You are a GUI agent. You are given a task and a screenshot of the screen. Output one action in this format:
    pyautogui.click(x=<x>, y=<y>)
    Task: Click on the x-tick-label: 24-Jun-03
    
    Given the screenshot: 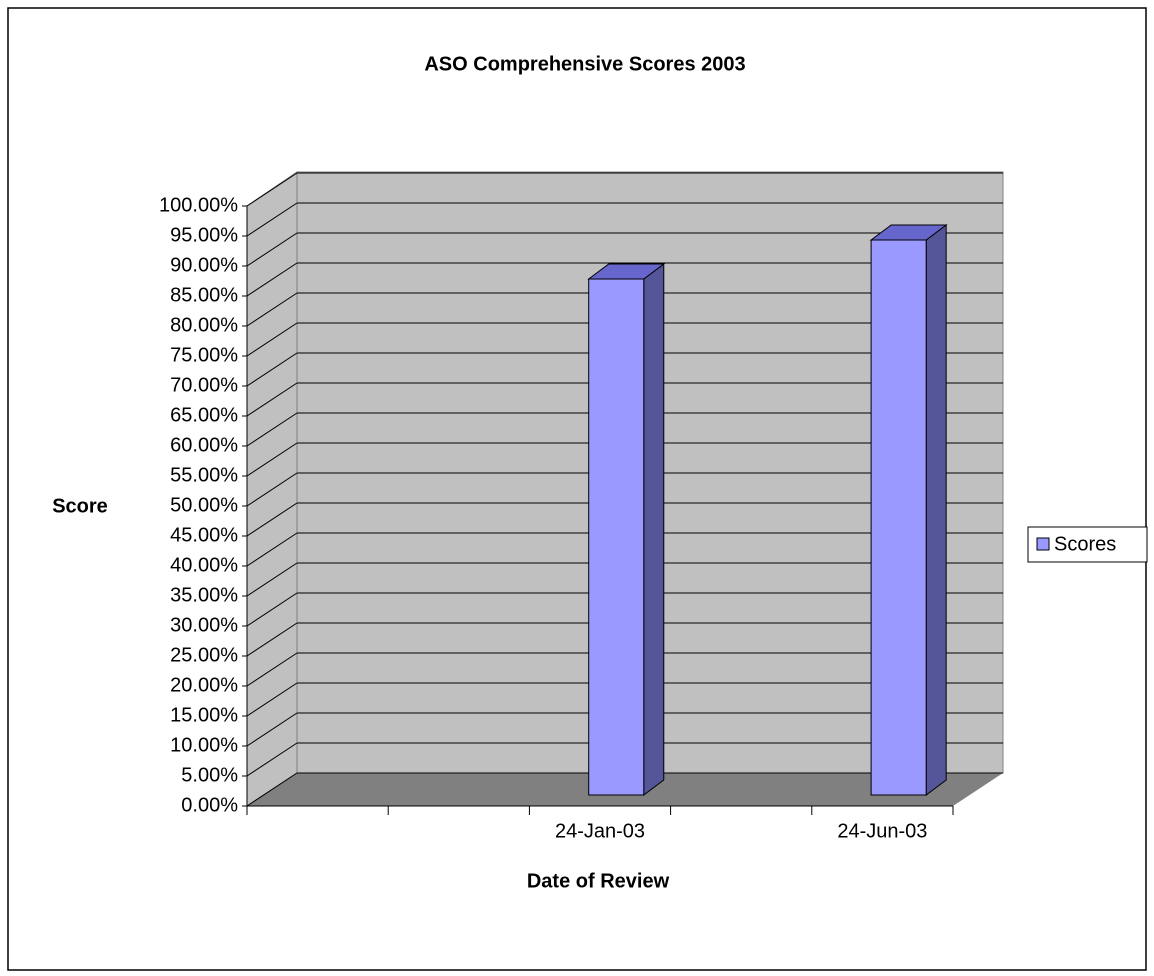 What is the action you would take?
    pyautogui.click(x=882, y=831)
    